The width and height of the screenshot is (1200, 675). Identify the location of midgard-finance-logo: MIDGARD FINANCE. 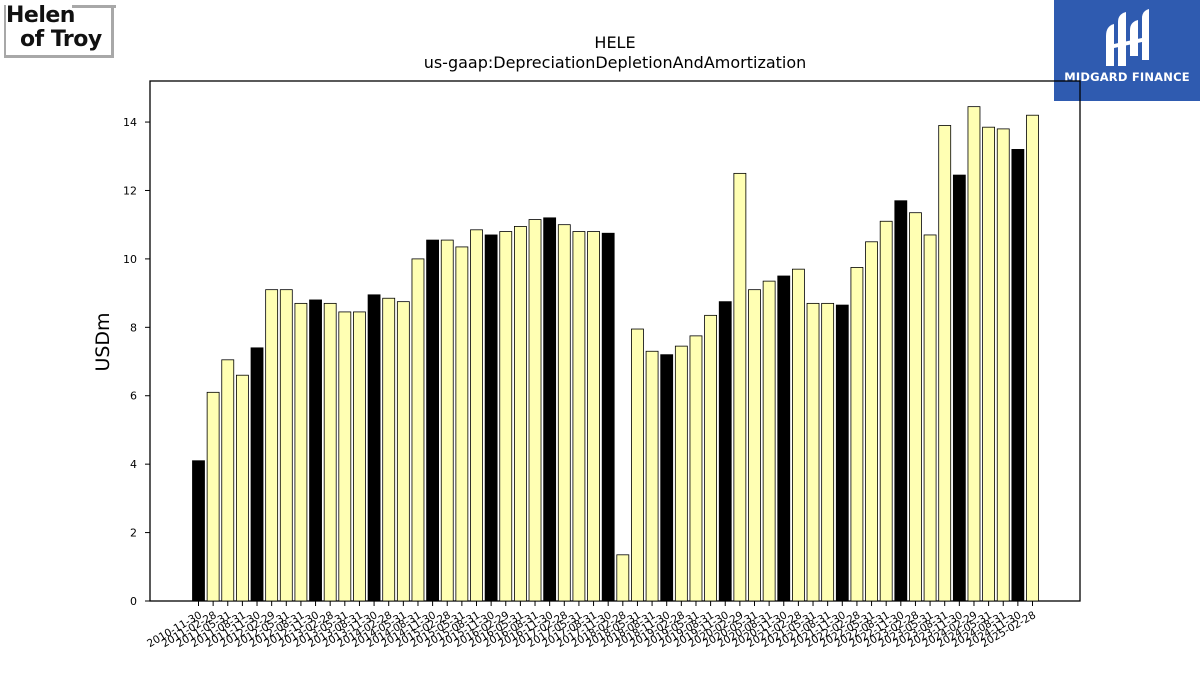
(1127, 50).